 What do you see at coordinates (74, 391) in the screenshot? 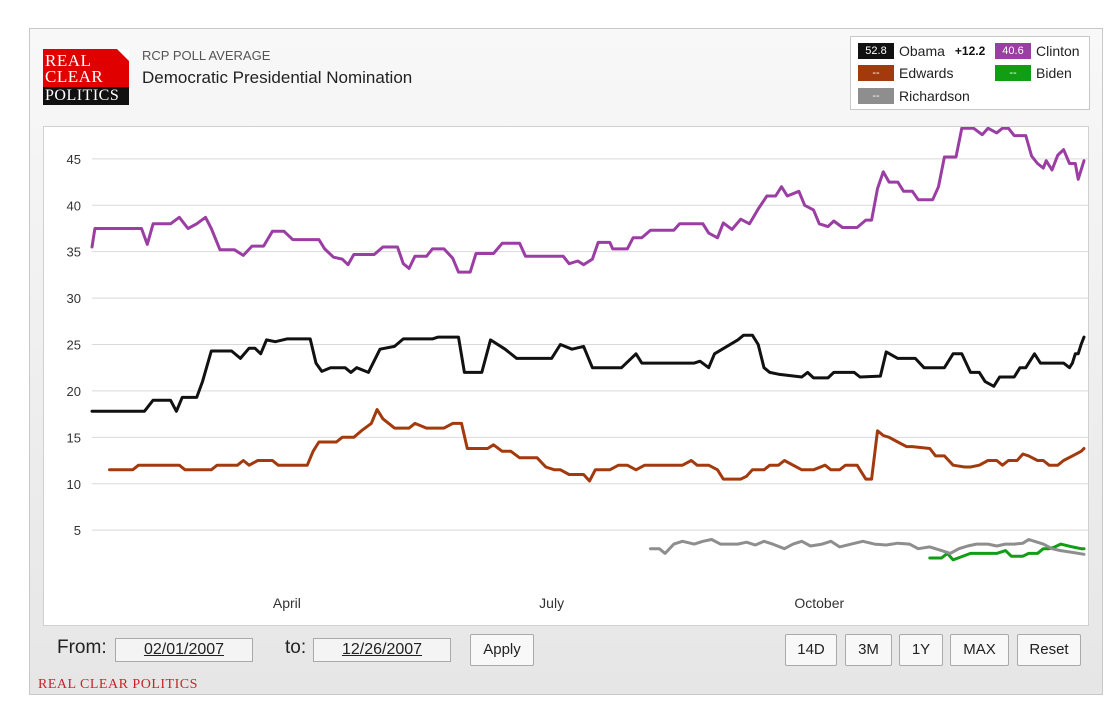
I see `y-tick-label-20: 20` at bounding box center [74, 391].